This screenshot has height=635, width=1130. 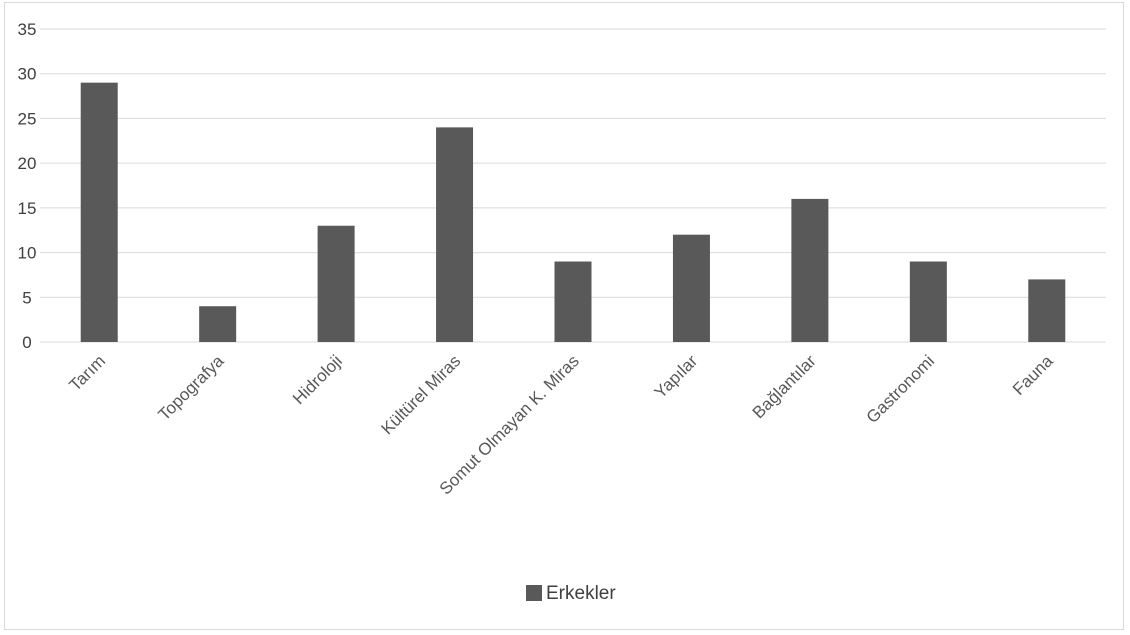 What do you see at coordinates (27, 74) in the screenshot?
I see `y-tick-label: 30` at bounding box center [27, 74].